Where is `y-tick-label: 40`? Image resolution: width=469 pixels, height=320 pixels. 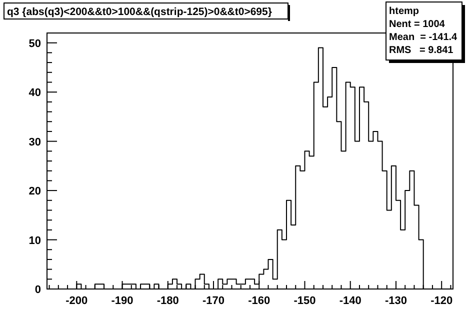
y-tick-label: 40 is located at coordinates (34, 93).